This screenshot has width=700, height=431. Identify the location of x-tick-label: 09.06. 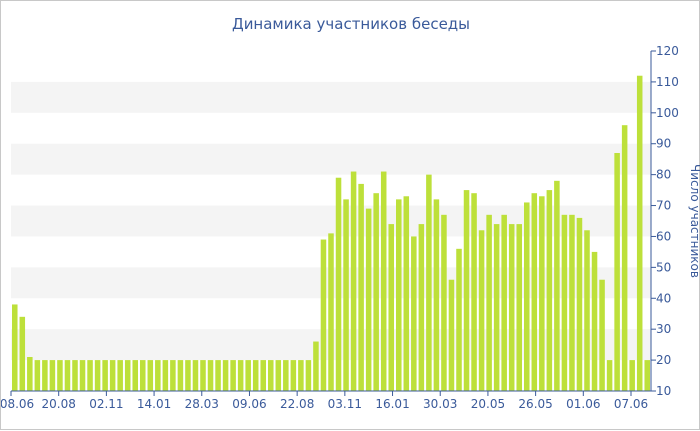
(249, 404).